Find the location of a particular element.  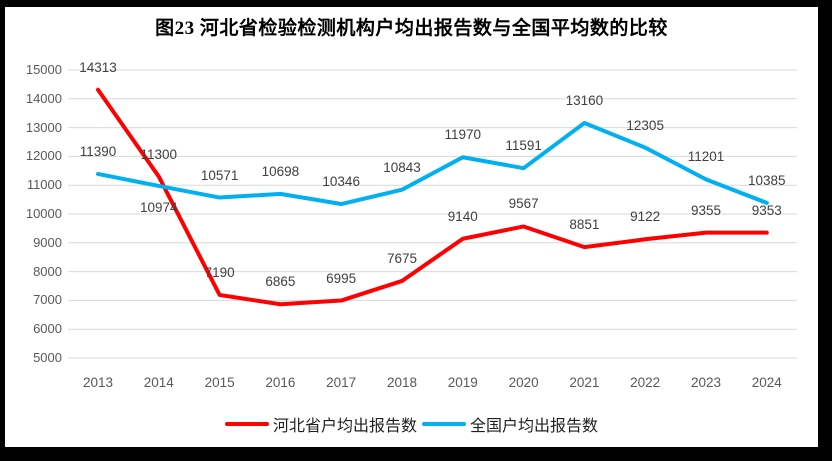

data-label-0-2022: 9122 is located at coordinates (645, 217).